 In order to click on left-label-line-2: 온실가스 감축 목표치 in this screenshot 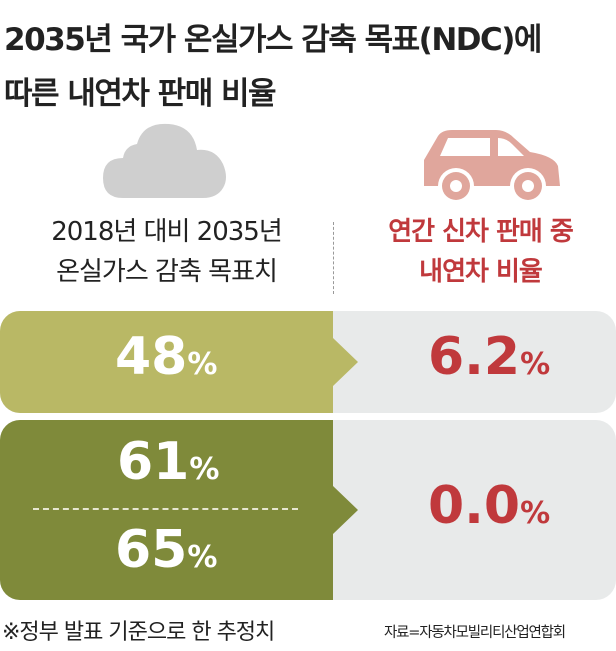, I will do `click(167, 272)`.